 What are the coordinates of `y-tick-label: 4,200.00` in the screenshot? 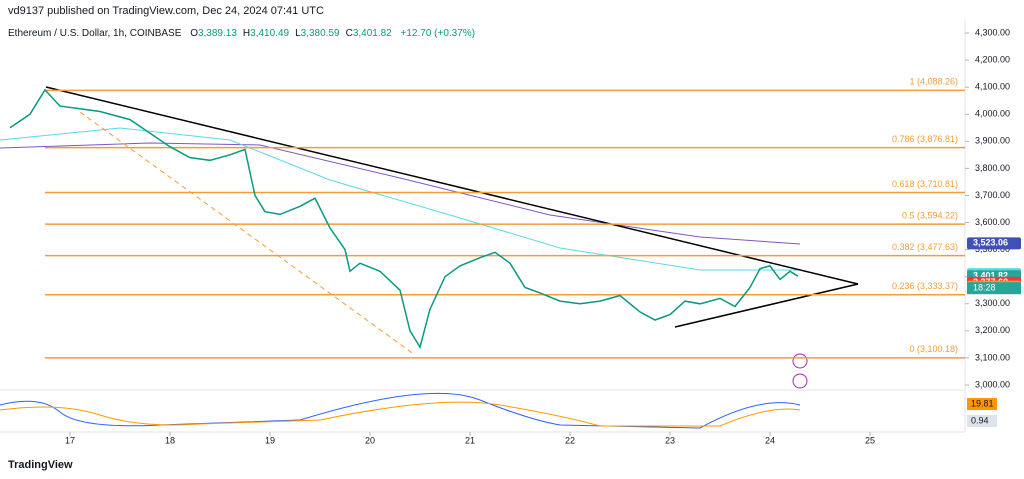 It's located at (992, 59).